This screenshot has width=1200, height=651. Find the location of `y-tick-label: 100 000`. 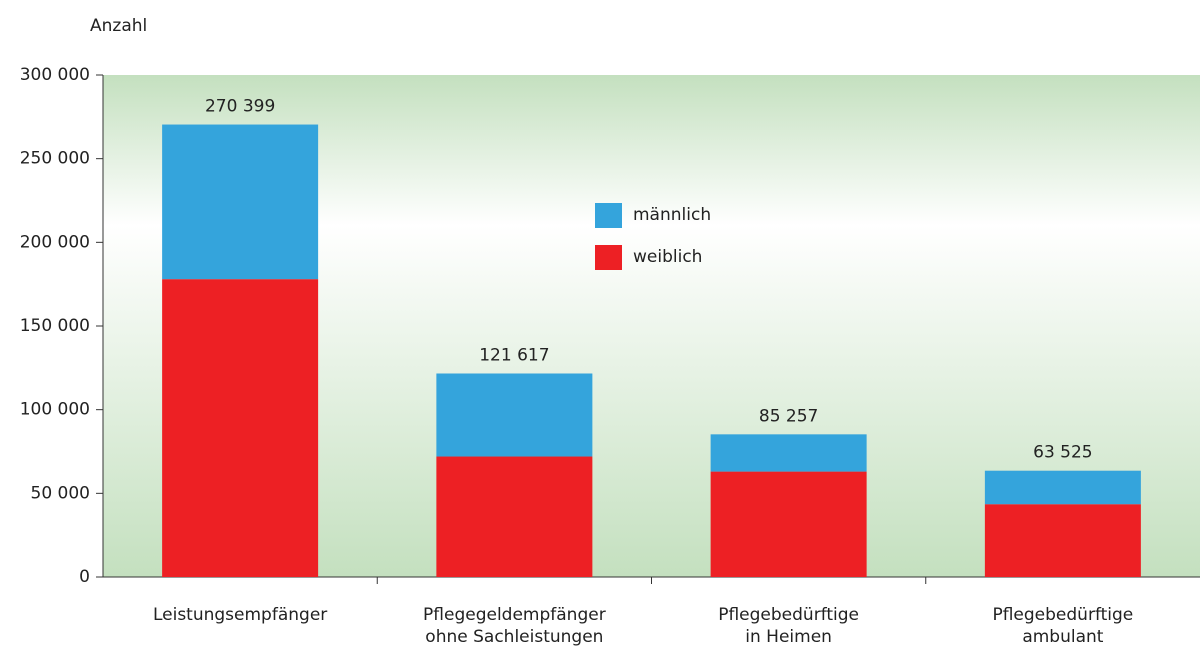

y-tick-label: 100 000 is located at coordinates (55, 410).